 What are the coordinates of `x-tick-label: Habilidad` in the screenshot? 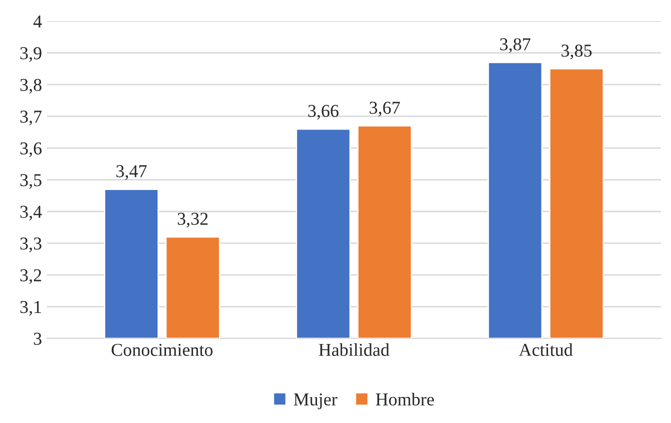 It's located at (354, 349).